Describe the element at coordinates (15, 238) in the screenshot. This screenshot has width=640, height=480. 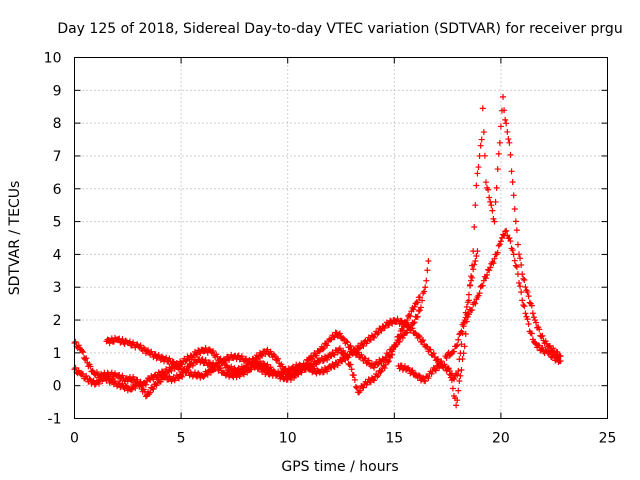
I see `y-axis-label: SDTVAR / TECUs` at that location.